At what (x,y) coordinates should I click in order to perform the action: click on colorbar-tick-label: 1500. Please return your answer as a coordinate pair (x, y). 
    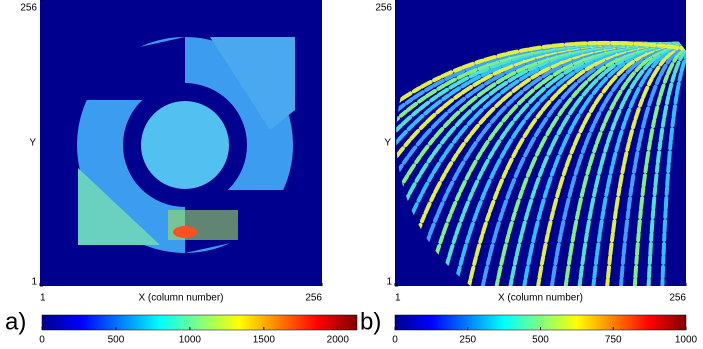
    Looking at the image, I should click on (264, 340).